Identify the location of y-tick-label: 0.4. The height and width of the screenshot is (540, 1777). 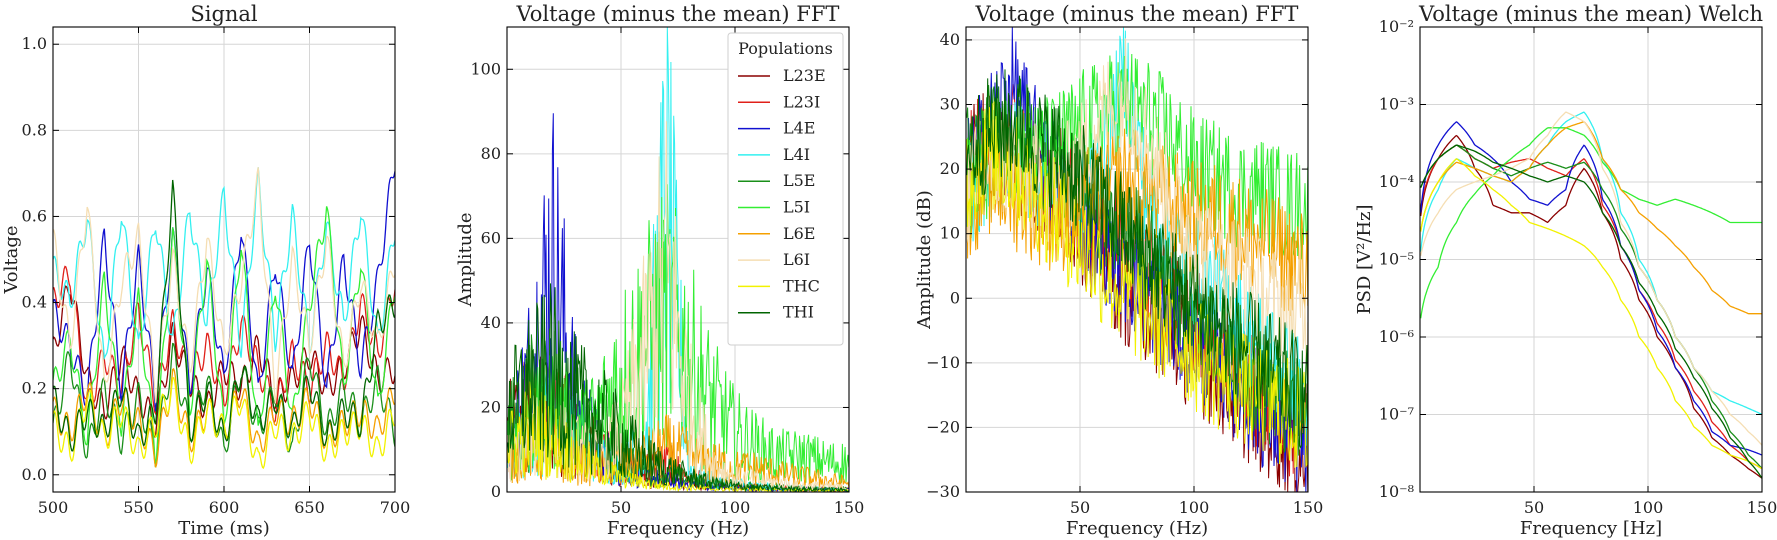
(34, 302).